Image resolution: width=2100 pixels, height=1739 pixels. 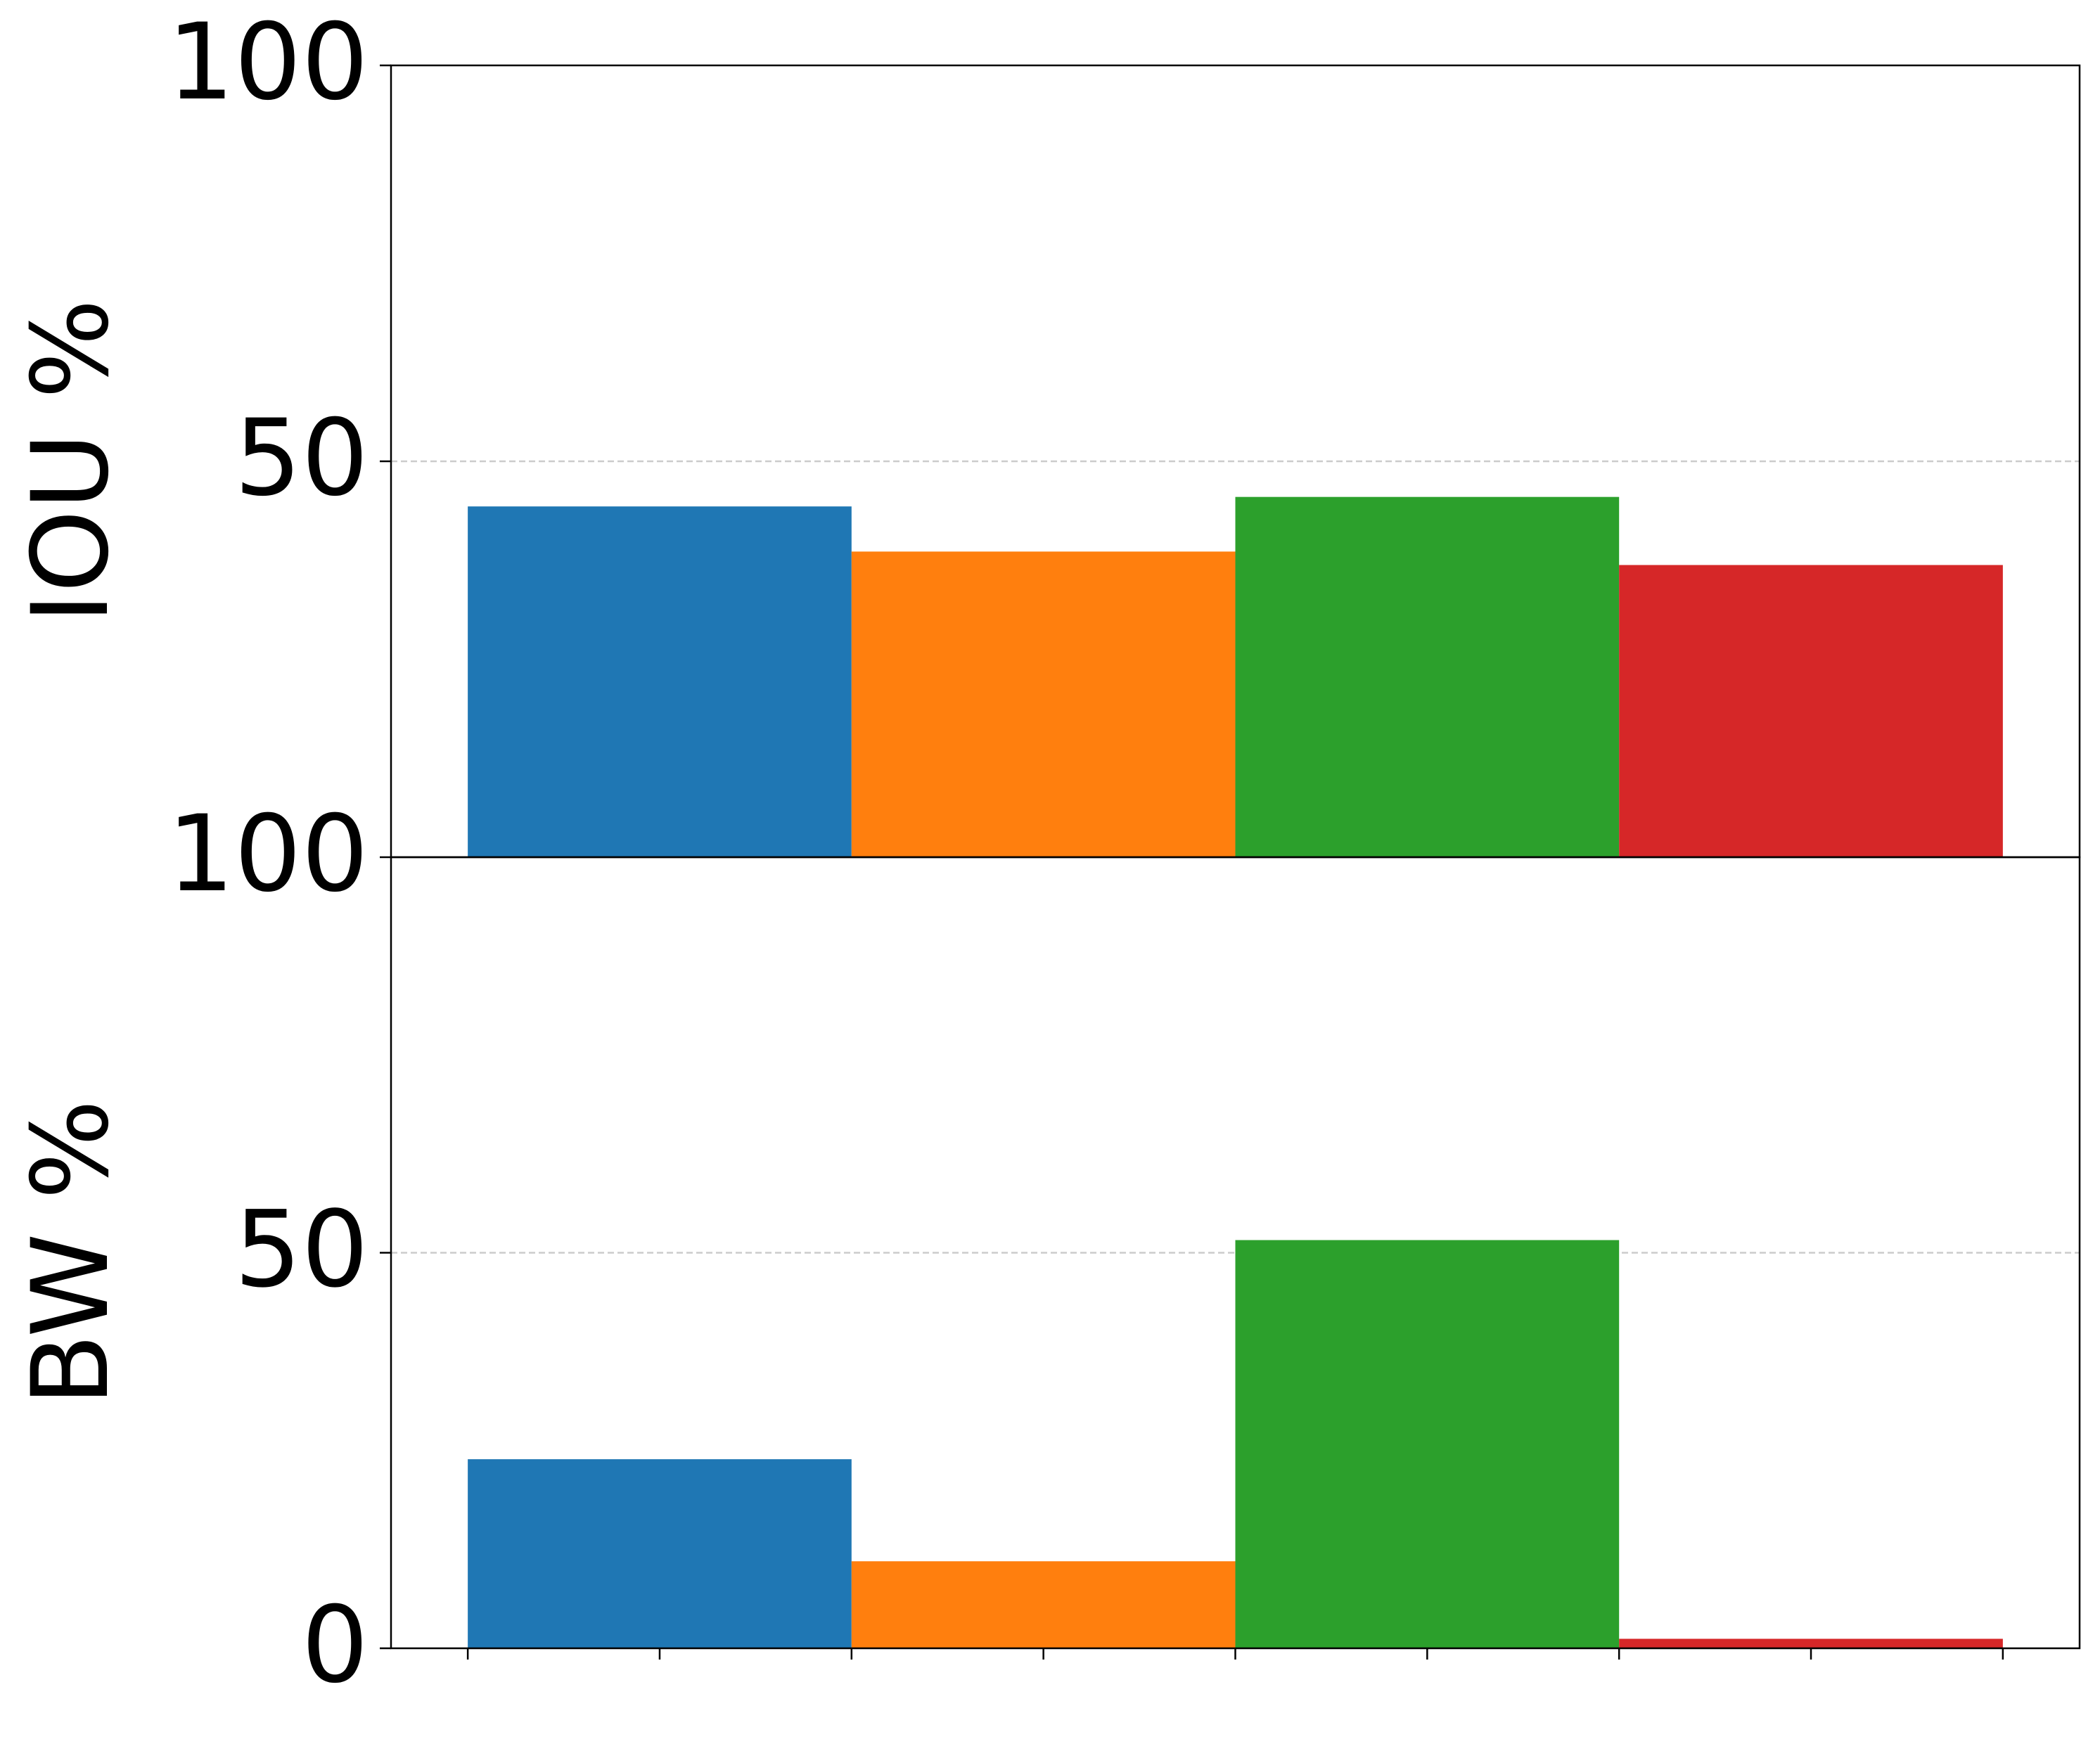 I want to click on y-tick-label: 0, so click(x=336, y=1645).